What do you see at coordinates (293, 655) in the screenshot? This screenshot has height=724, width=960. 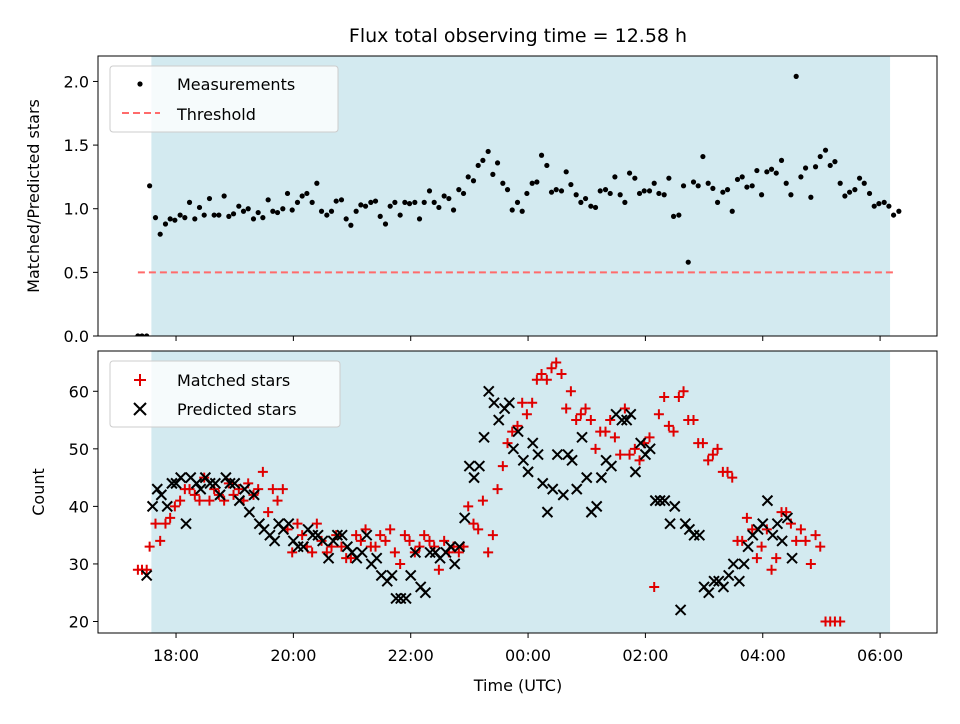 I see `x-tick-label: 20:00` at bounding box center [293, 655].